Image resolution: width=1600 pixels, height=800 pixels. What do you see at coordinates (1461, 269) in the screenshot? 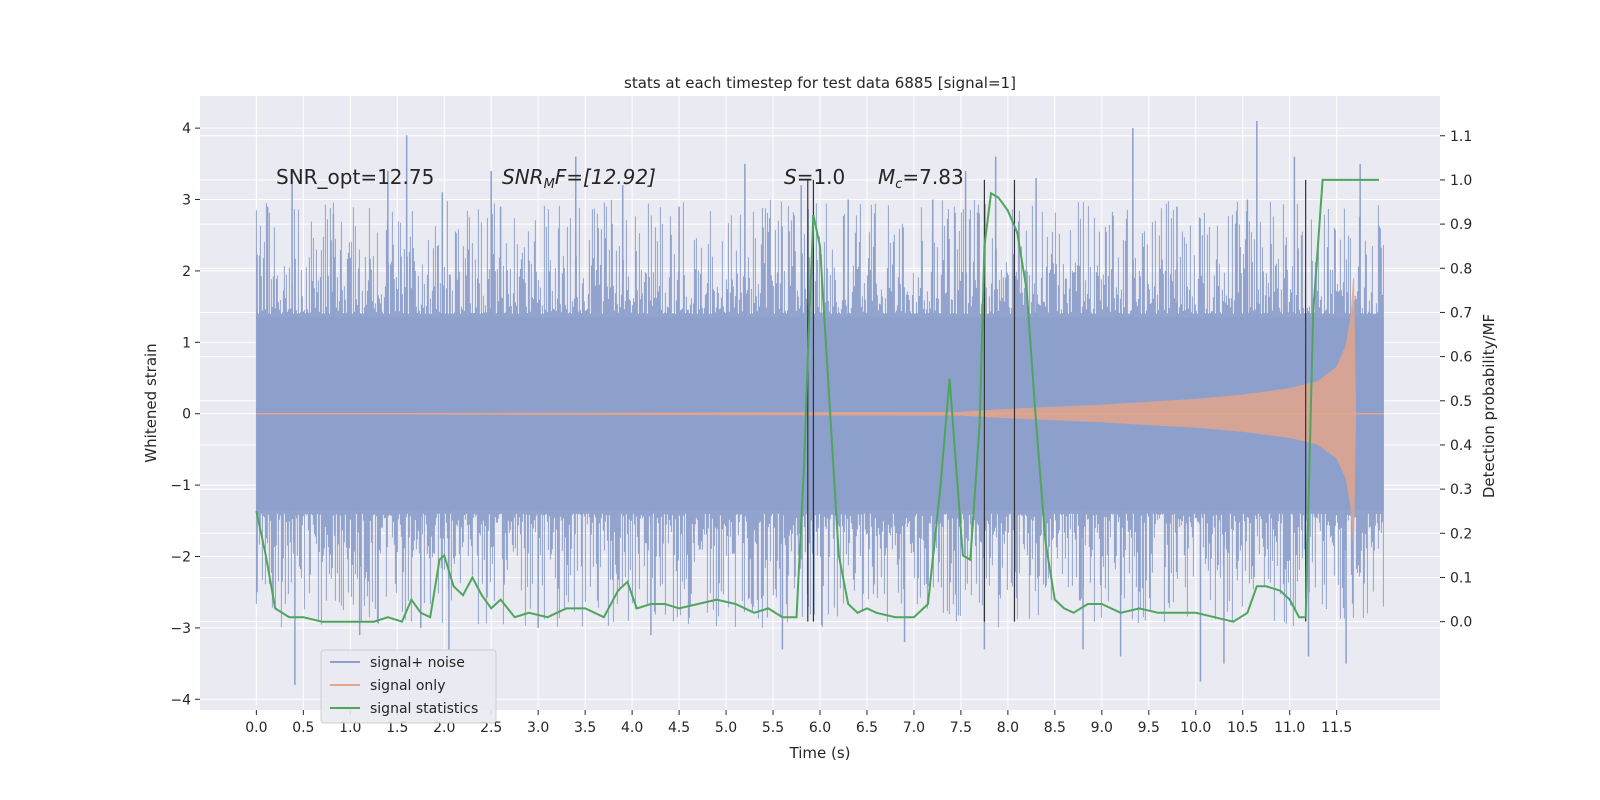
I see `yr-tick-label-0-8: 0.8` at bounding box center [1461, 269].